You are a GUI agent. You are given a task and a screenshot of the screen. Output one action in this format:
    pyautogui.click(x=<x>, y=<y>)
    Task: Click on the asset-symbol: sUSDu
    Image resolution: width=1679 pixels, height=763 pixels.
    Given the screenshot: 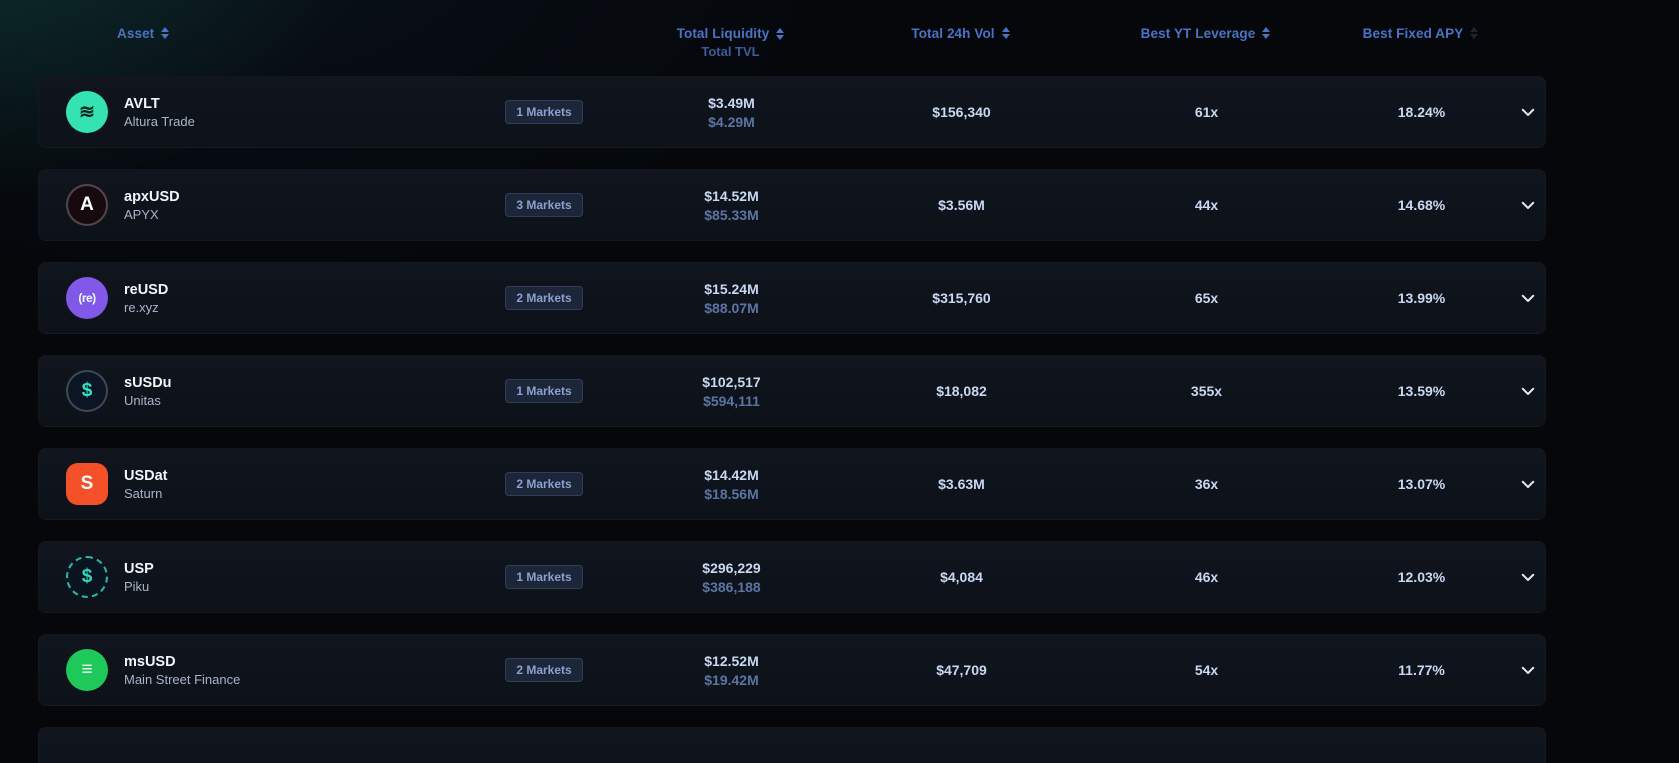 What is the action you would take?
    pyautogui.click(x=148, y=382)
    